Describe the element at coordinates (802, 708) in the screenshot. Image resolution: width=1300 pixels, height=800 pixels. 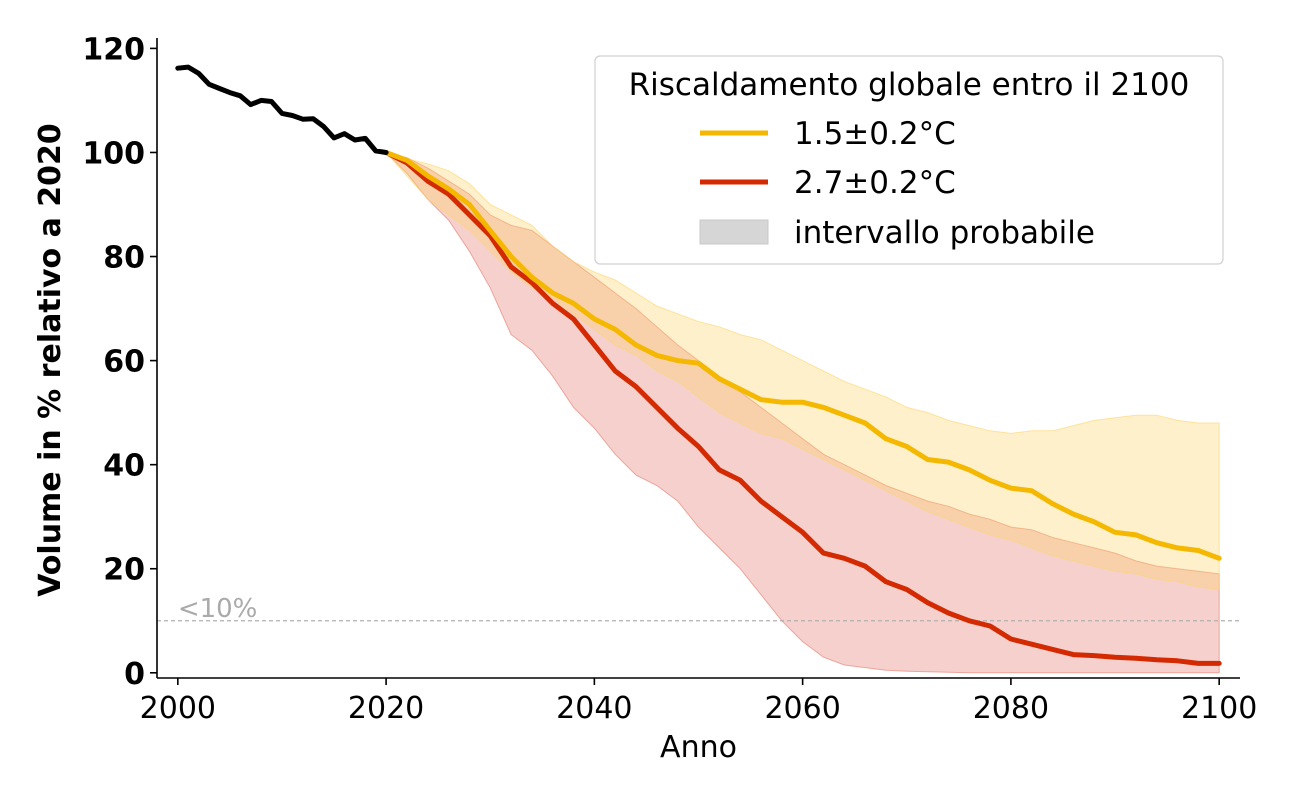
I see `x-tick-label: 2060` at that location.